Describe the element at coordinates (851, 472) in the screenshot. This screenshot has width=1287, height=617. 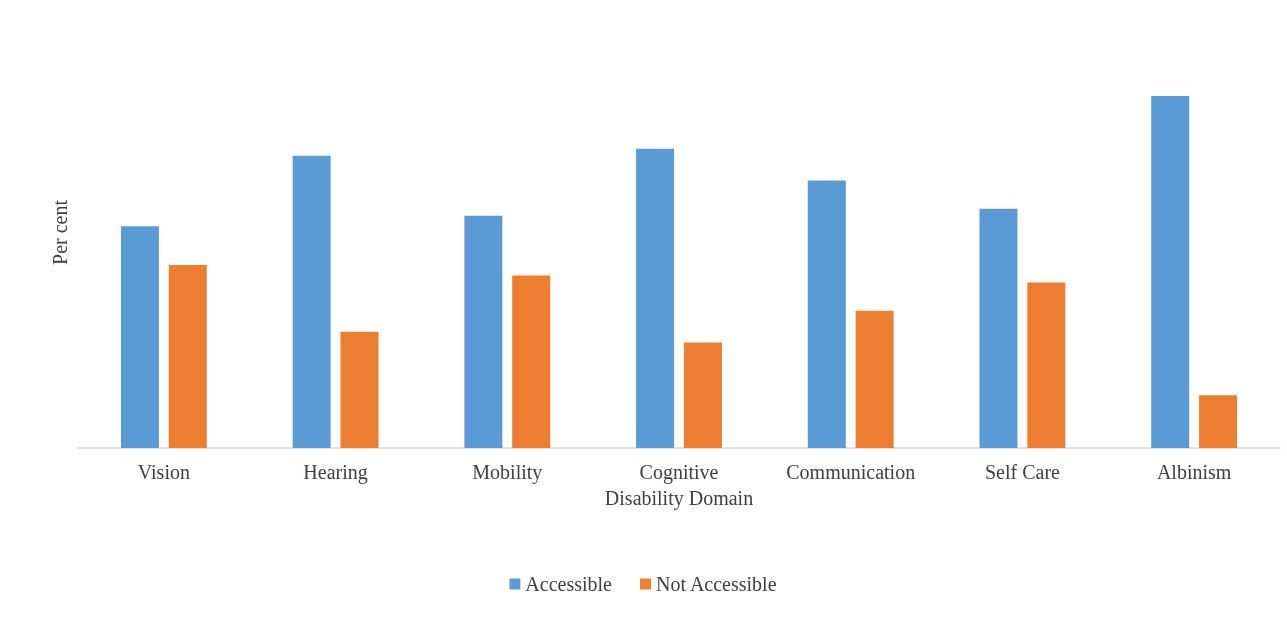
I see `x-tick-label: Communication` at that location.